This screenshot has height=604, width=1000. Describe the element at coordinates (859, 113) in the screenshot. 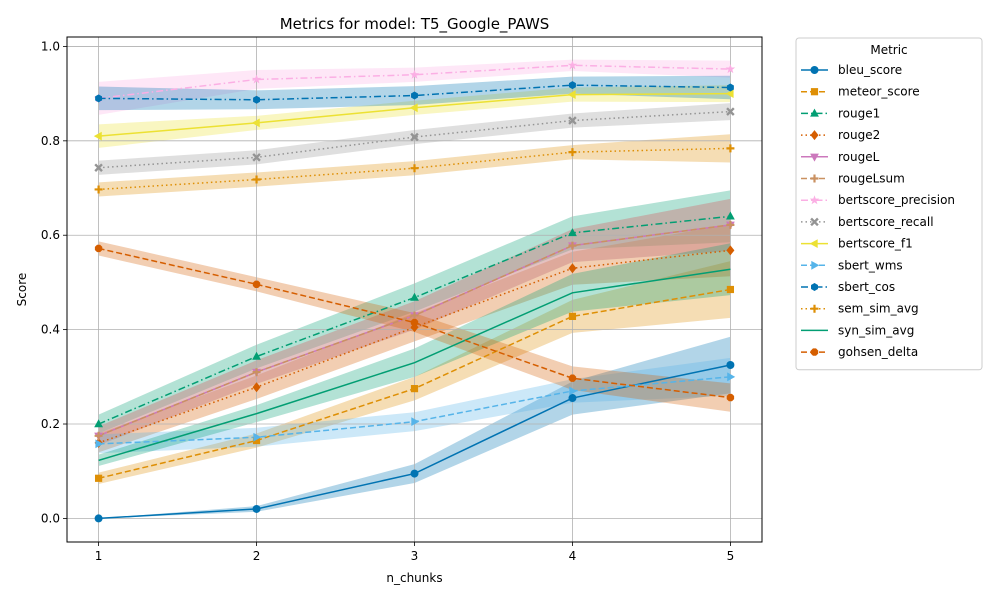

I see `legend-label-rouge1: rouge1` at that location.